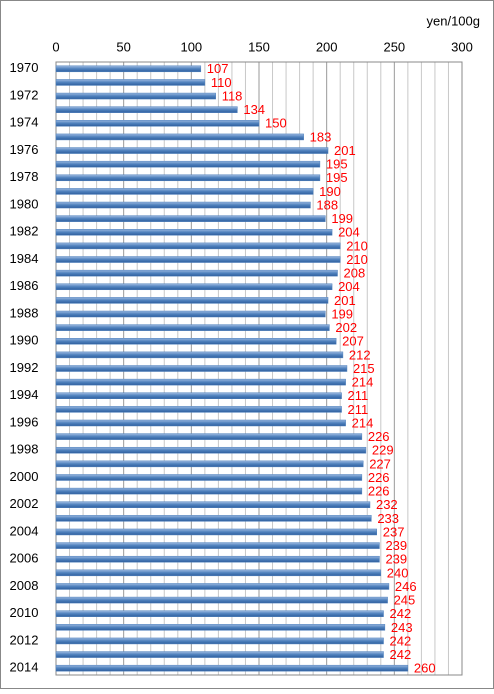  Describe the element at coordinates (24, 203) in the screenshot. I see `y-tick-label: 1980` at that location.